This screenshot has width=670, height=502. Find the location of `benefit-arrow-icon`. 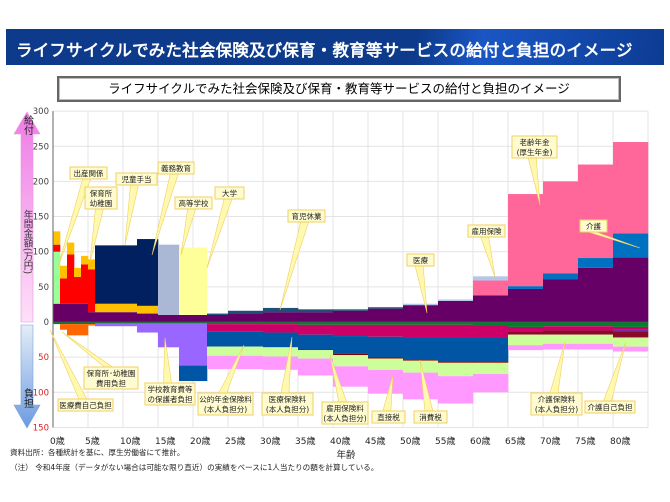

benefit-arrow-icon is located at coordinates (27, 217).